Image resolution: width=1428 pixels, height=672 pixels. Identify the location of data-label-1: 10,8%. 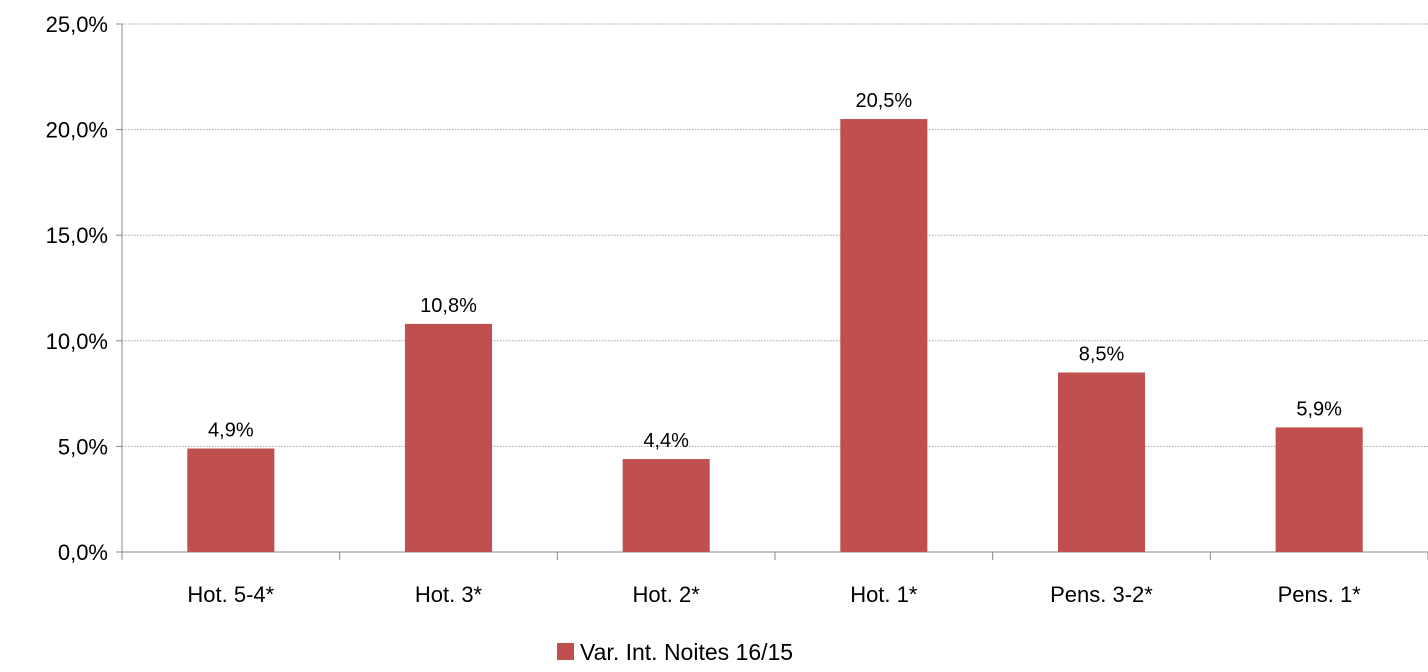
(448, 306).